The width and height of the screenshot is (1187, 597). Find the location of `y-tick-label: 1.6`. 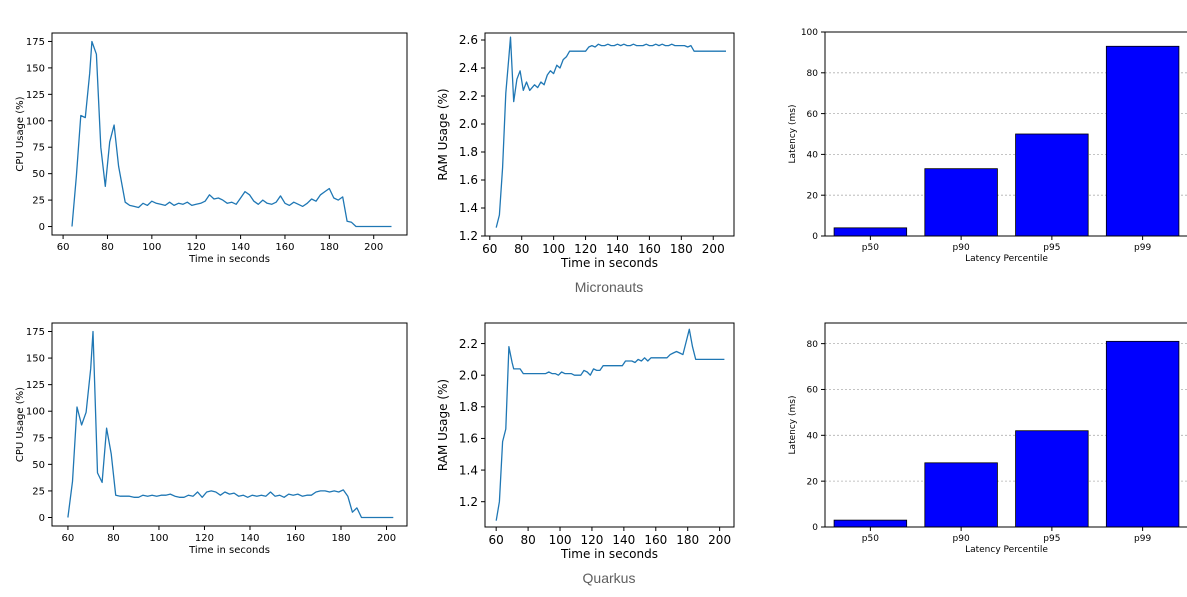

y-tick-label: 1.6 is located at coordinates (468, 439).